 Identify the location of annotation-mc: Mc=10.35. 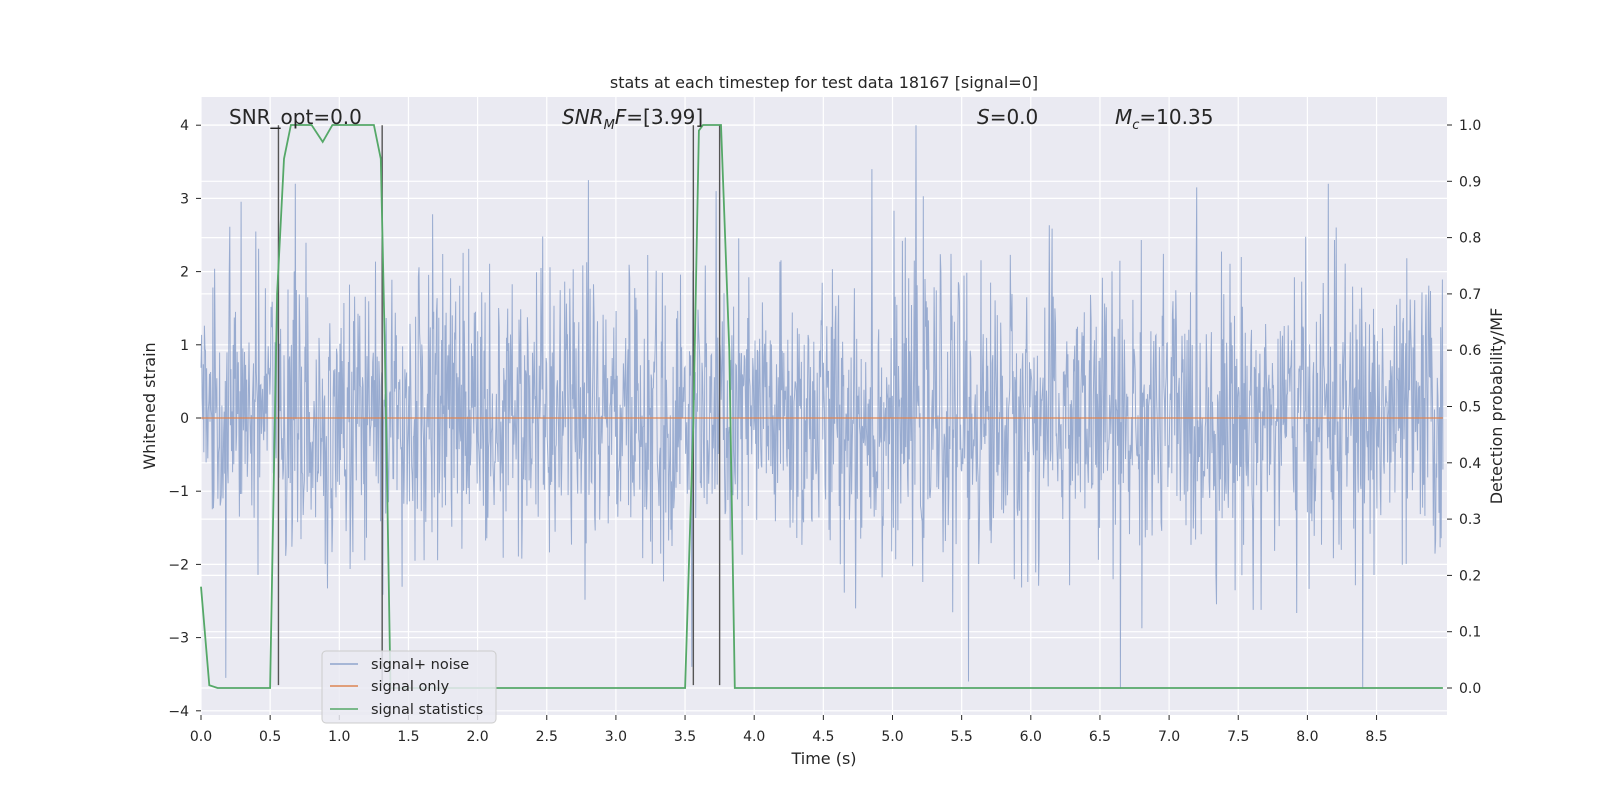
(1164, 119).